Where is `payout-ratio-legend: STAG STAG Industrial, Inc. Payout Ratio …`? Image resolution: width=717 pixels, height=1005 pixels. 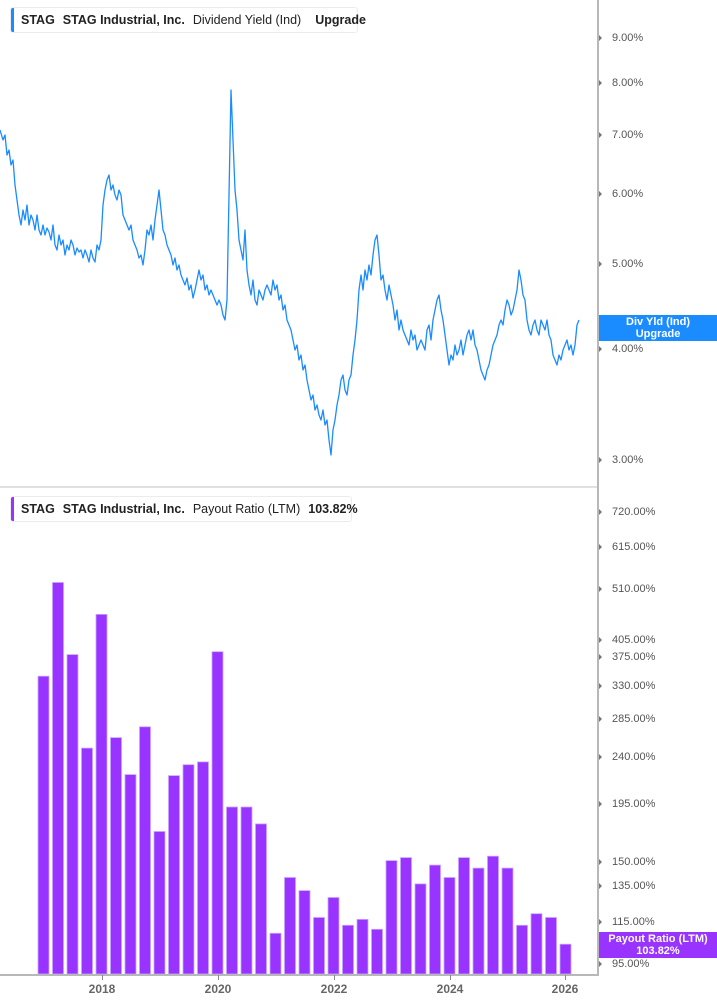
payout-ratio-legend: STAG STAG Industrial, Inc. Payout Ratio … is located at coordinates (184, 509).